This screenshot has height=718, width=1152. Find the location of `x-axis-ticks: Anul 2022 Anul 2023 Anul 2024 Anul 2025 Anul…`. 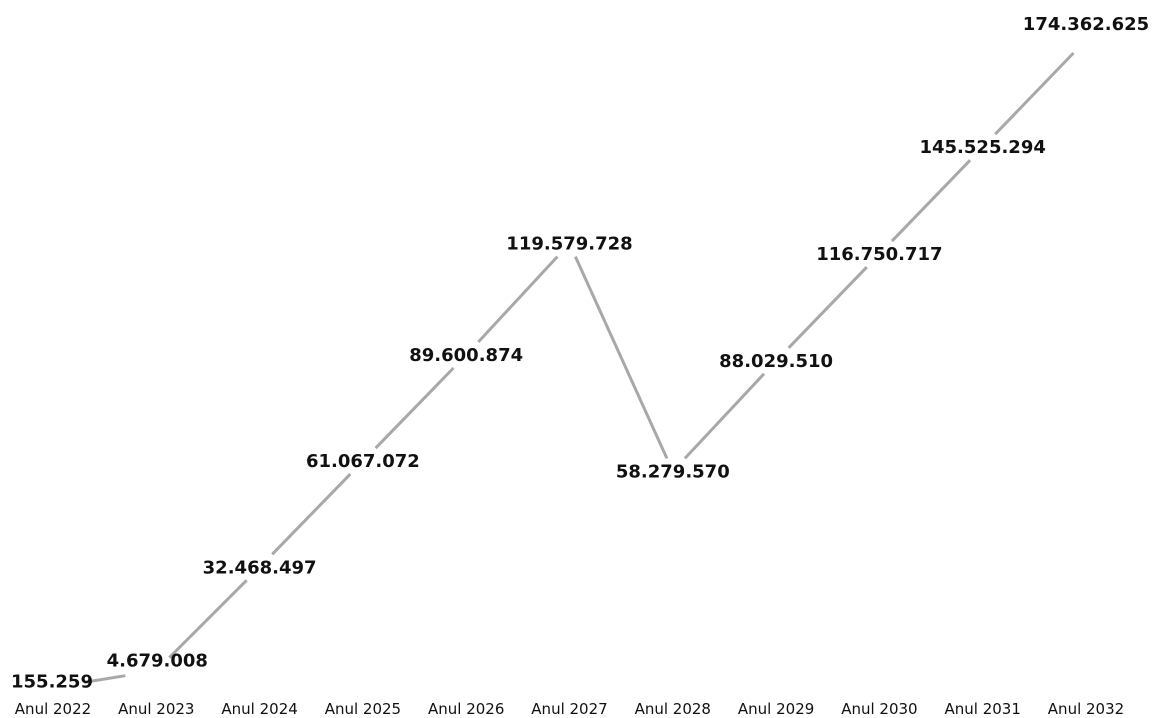

x-axis-ticks: Anul 2022 Anul 2023 Anul 2024 Anul 2025 Anul… is located at coordinates (569, 709).